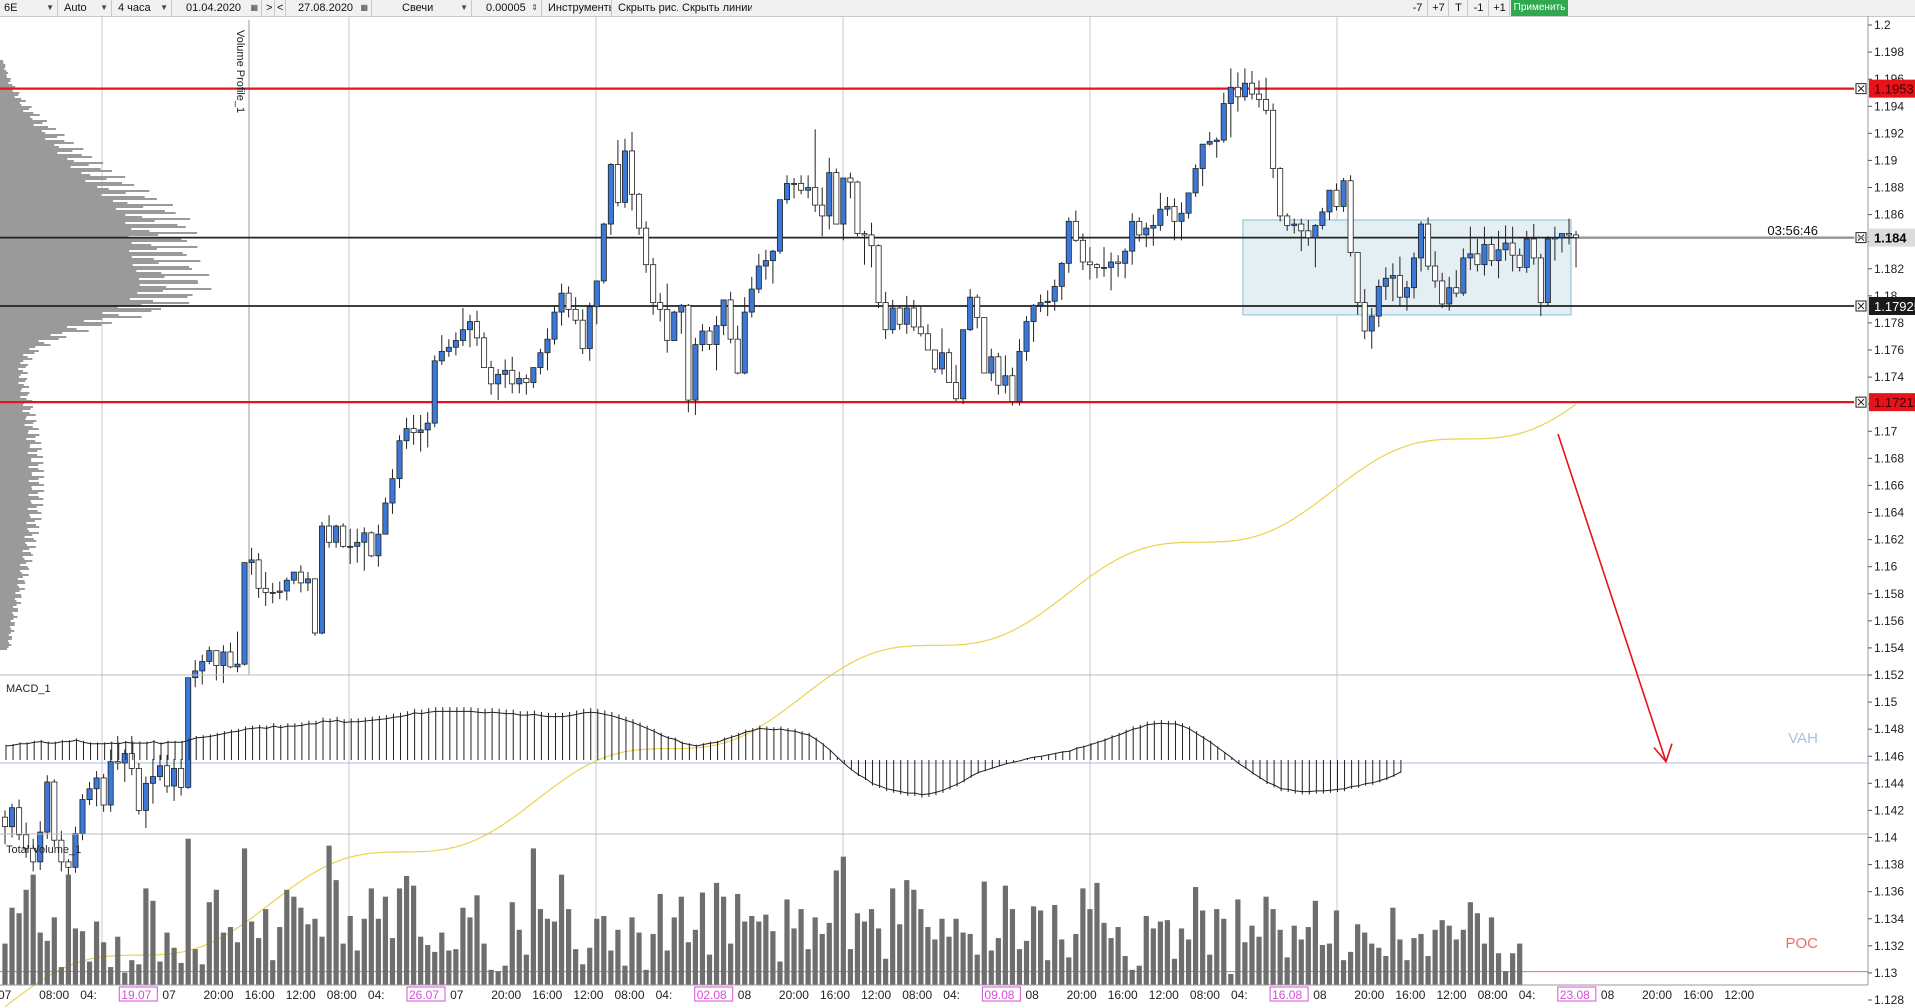 The image size is (1915, 1008). What do you see at coordinates (330, 8) in the screenshot?
I see `date-to-field: 27.08.2020 ▦` at bounding box center [330, 8].